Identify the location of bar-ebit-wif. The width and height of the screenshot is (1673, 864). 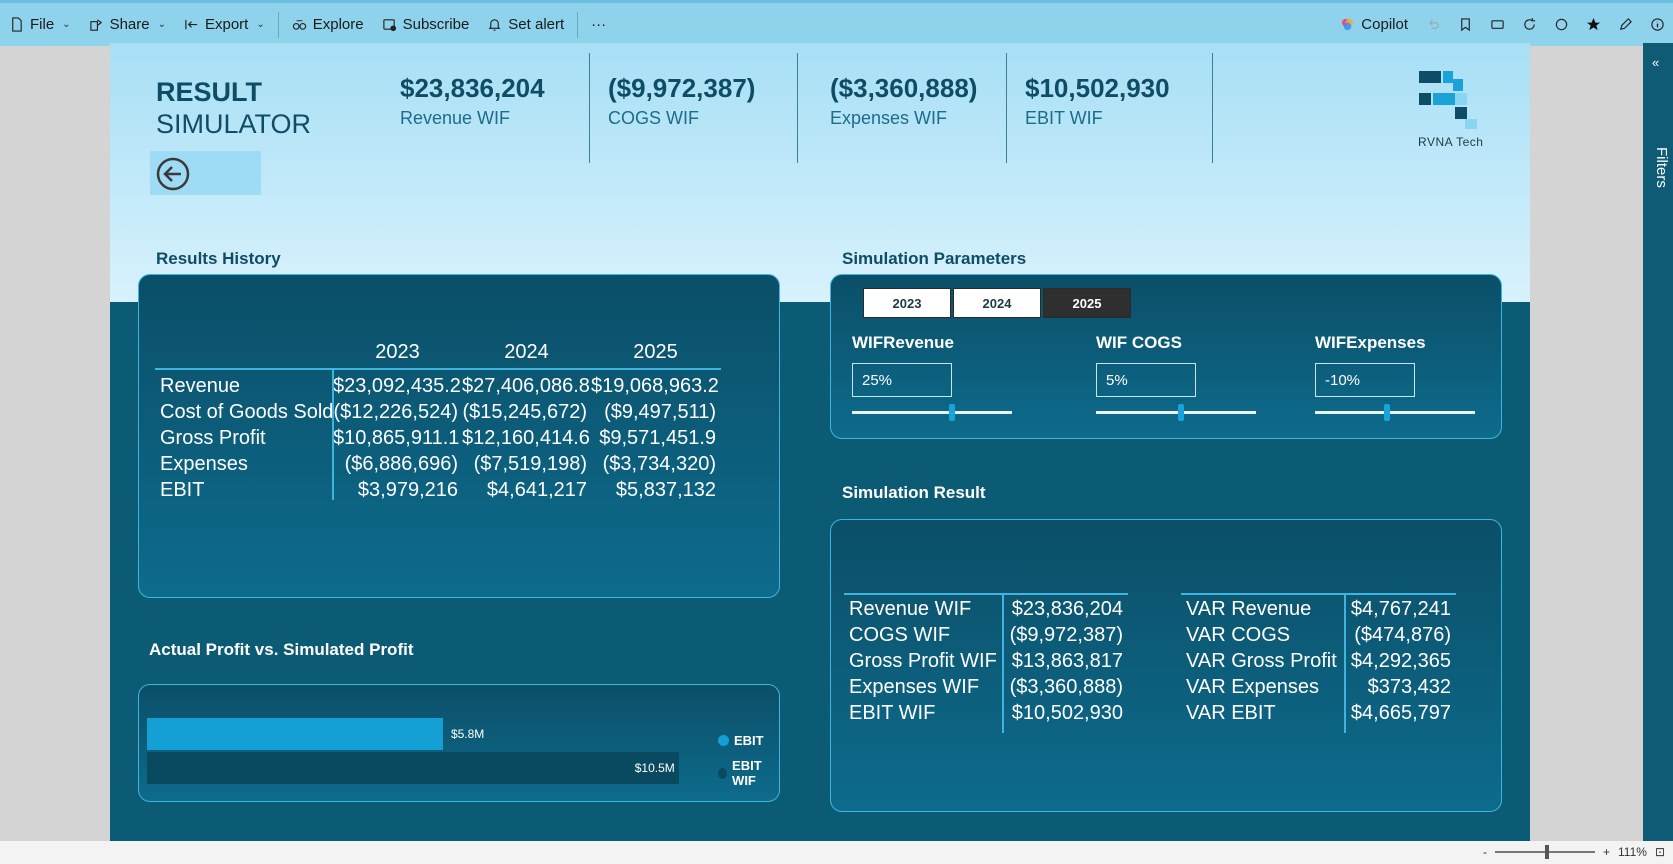
(413, 768).